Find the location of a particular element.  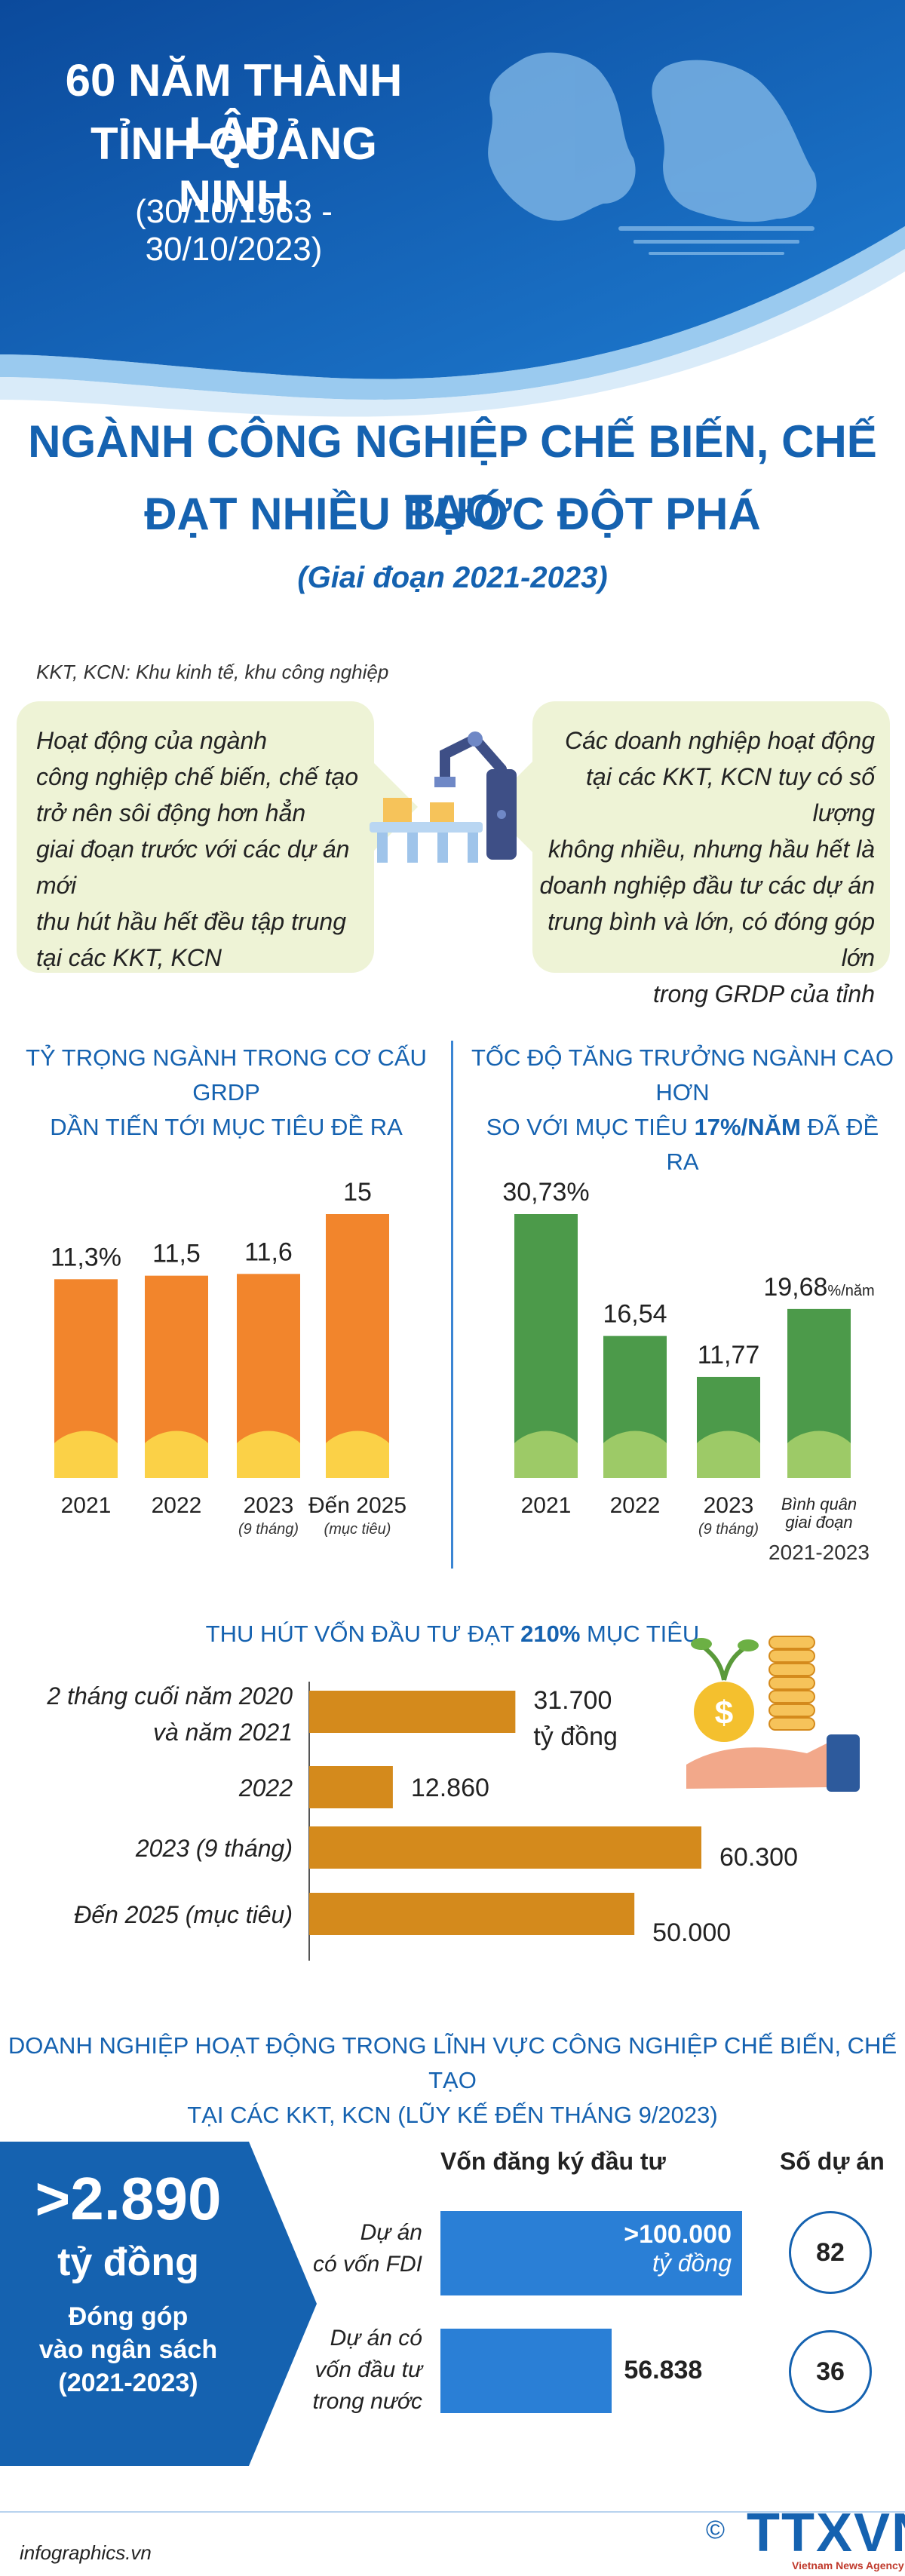

abbreviation-note: KKT, KCN: Khu kinh tế, khu công nghiệp is located at coordinates (212, 672).